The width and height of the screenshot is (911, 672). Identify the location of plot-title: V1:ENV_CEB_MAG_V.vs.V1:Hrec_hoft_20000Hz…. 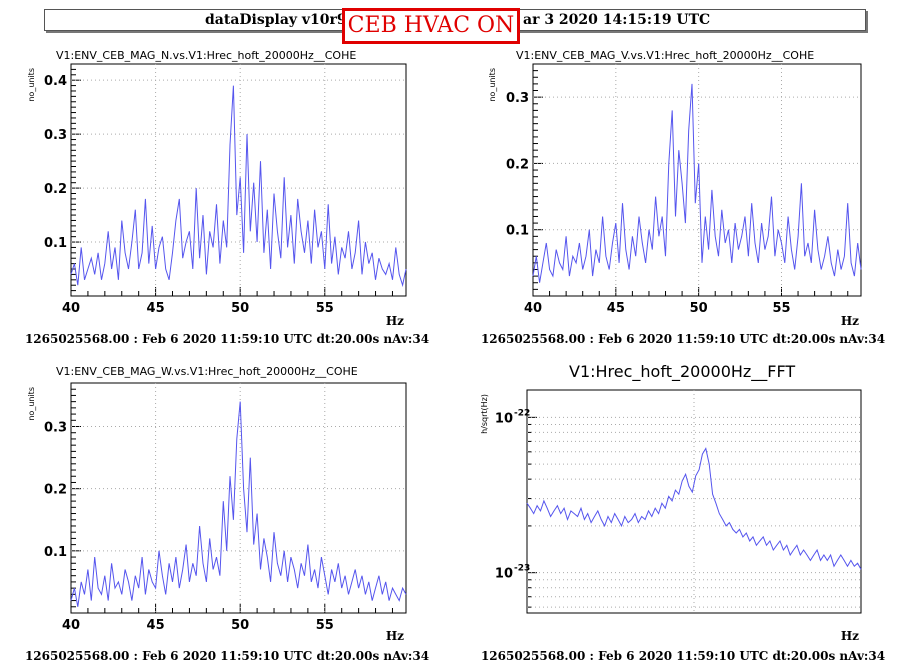
(665, 55).